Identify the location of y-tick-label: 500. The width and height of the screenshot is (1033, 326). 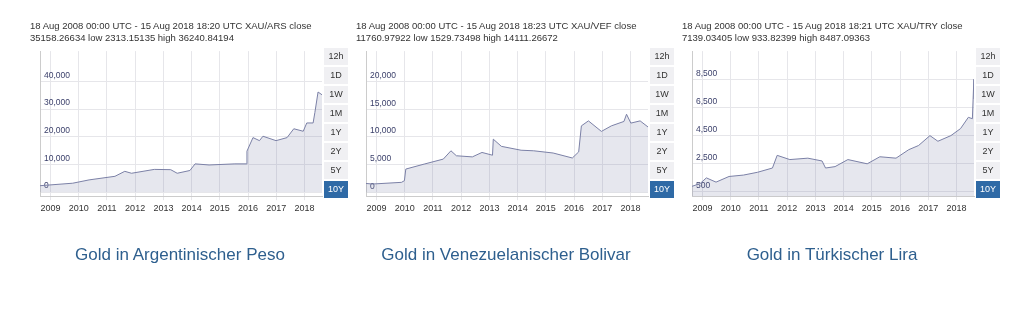
(703, 185).